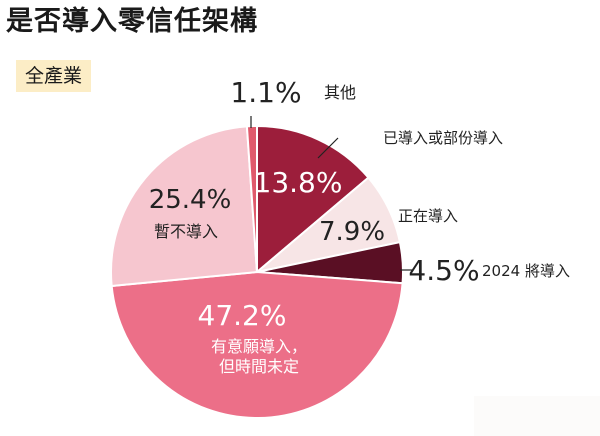 The height and width of the screenshot is (436, 600). Describe the element at coordinates (443, 138) in the screenshot. I see `slice-name-label: 已導入或部份導入` at that location.